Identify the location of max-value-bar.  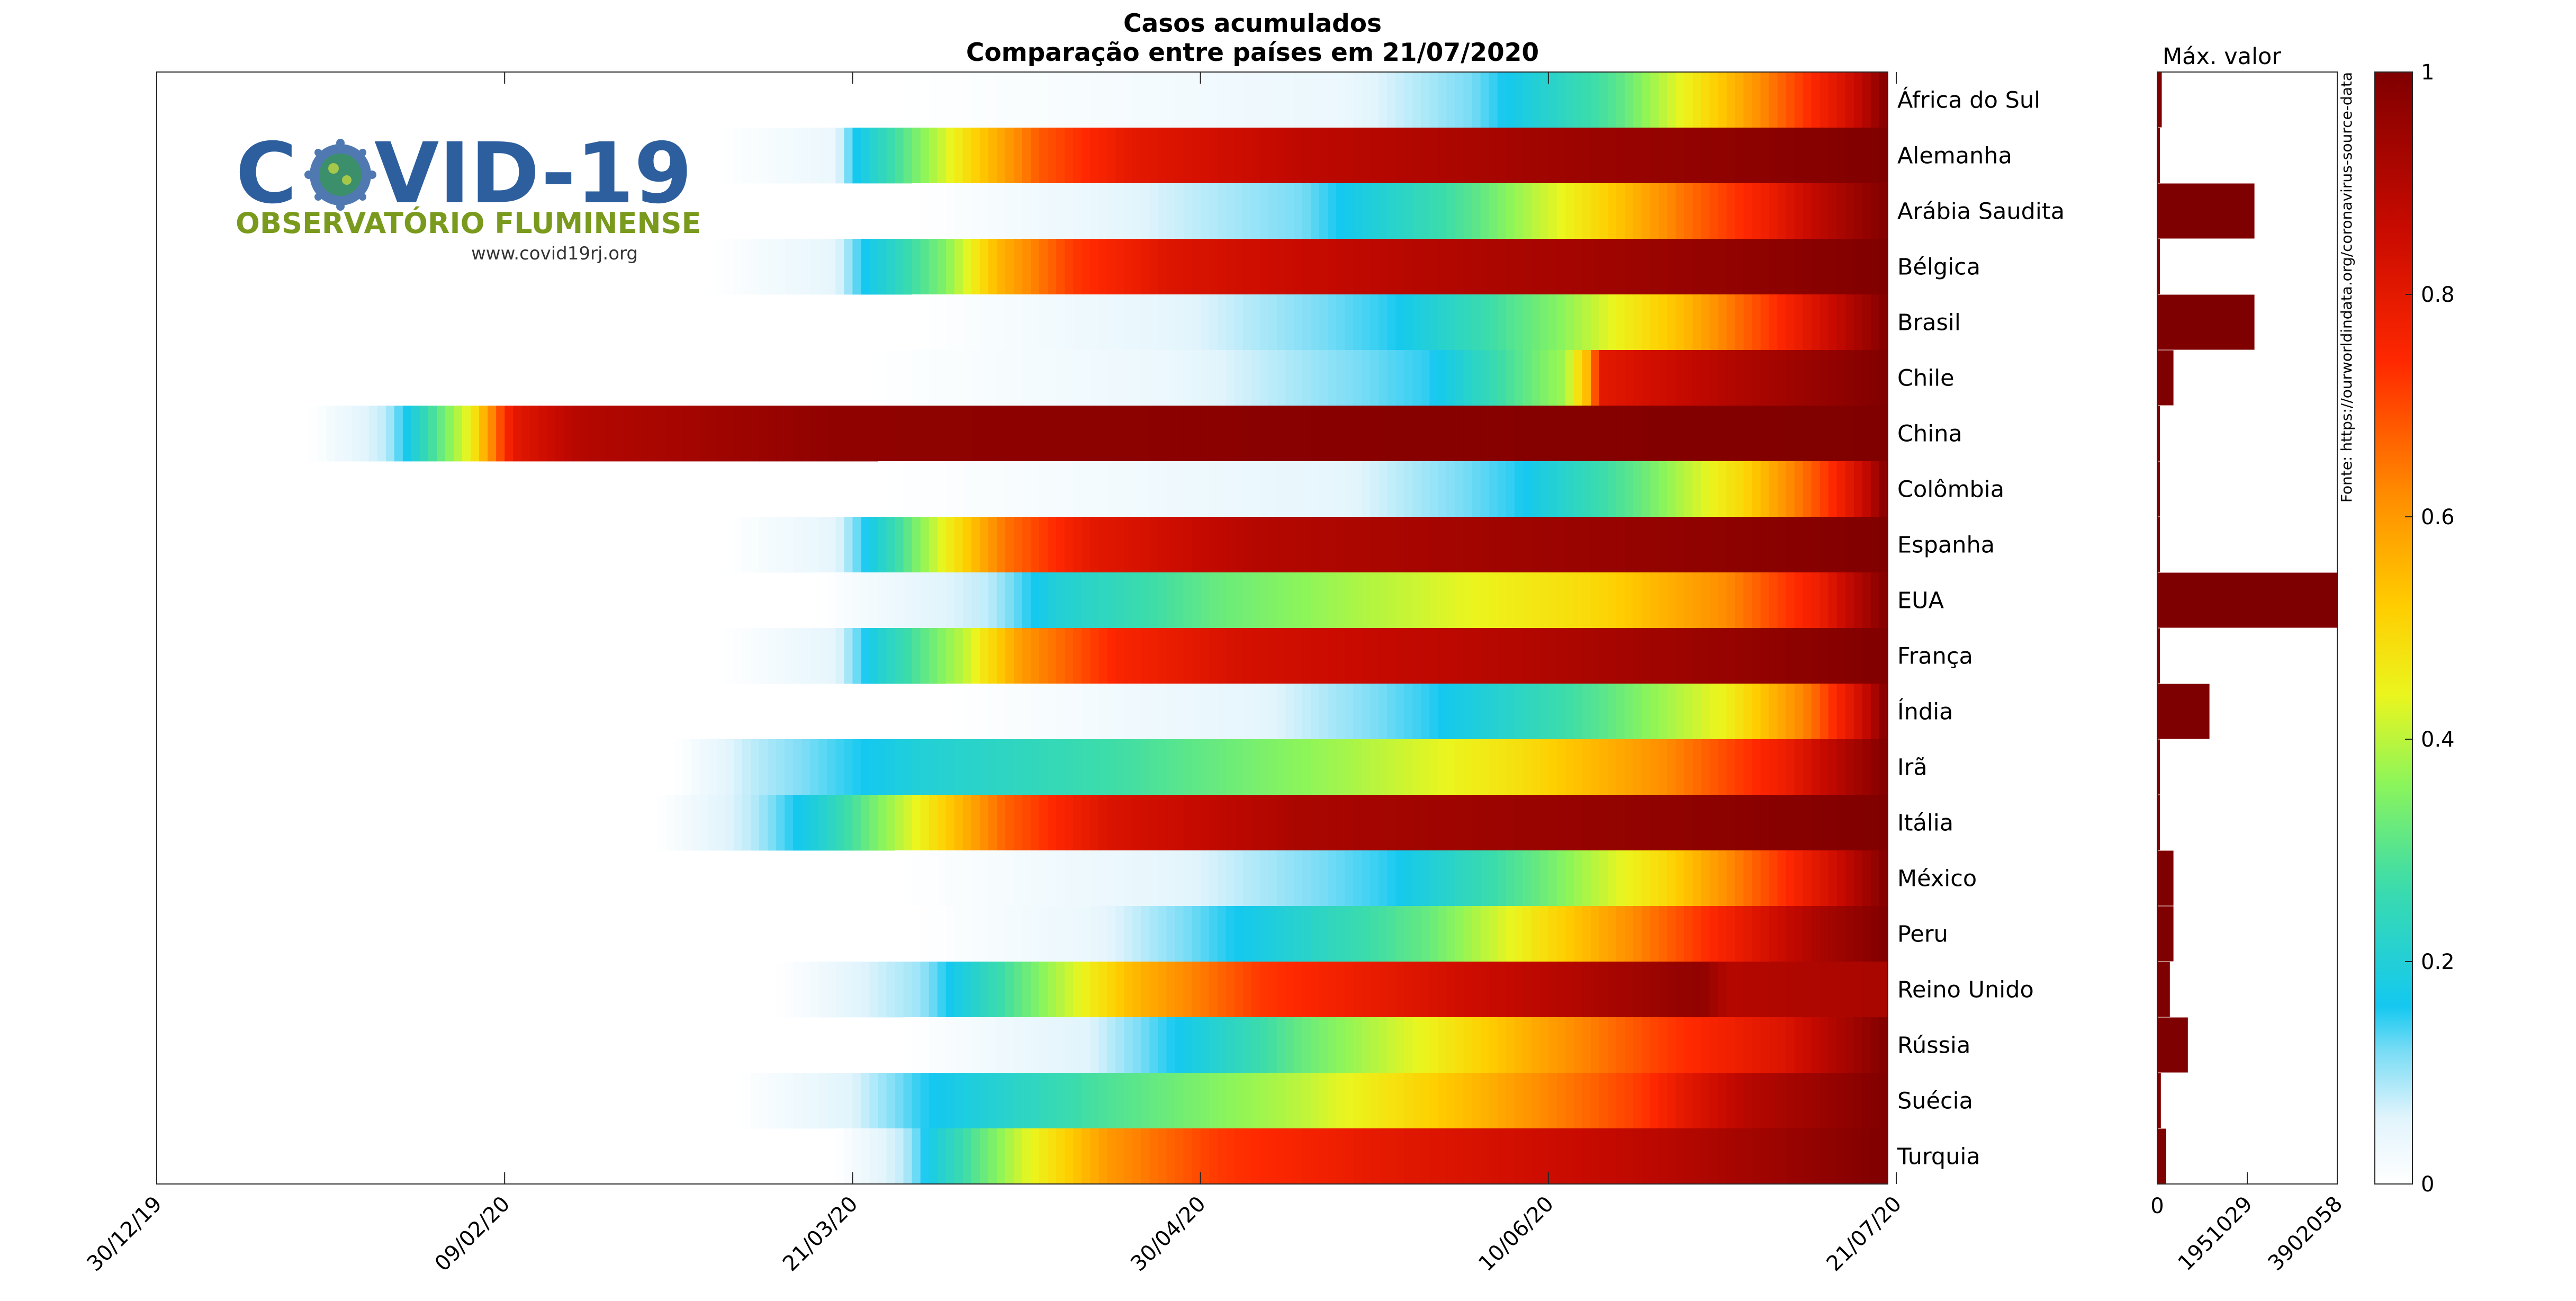
(2165, 935).